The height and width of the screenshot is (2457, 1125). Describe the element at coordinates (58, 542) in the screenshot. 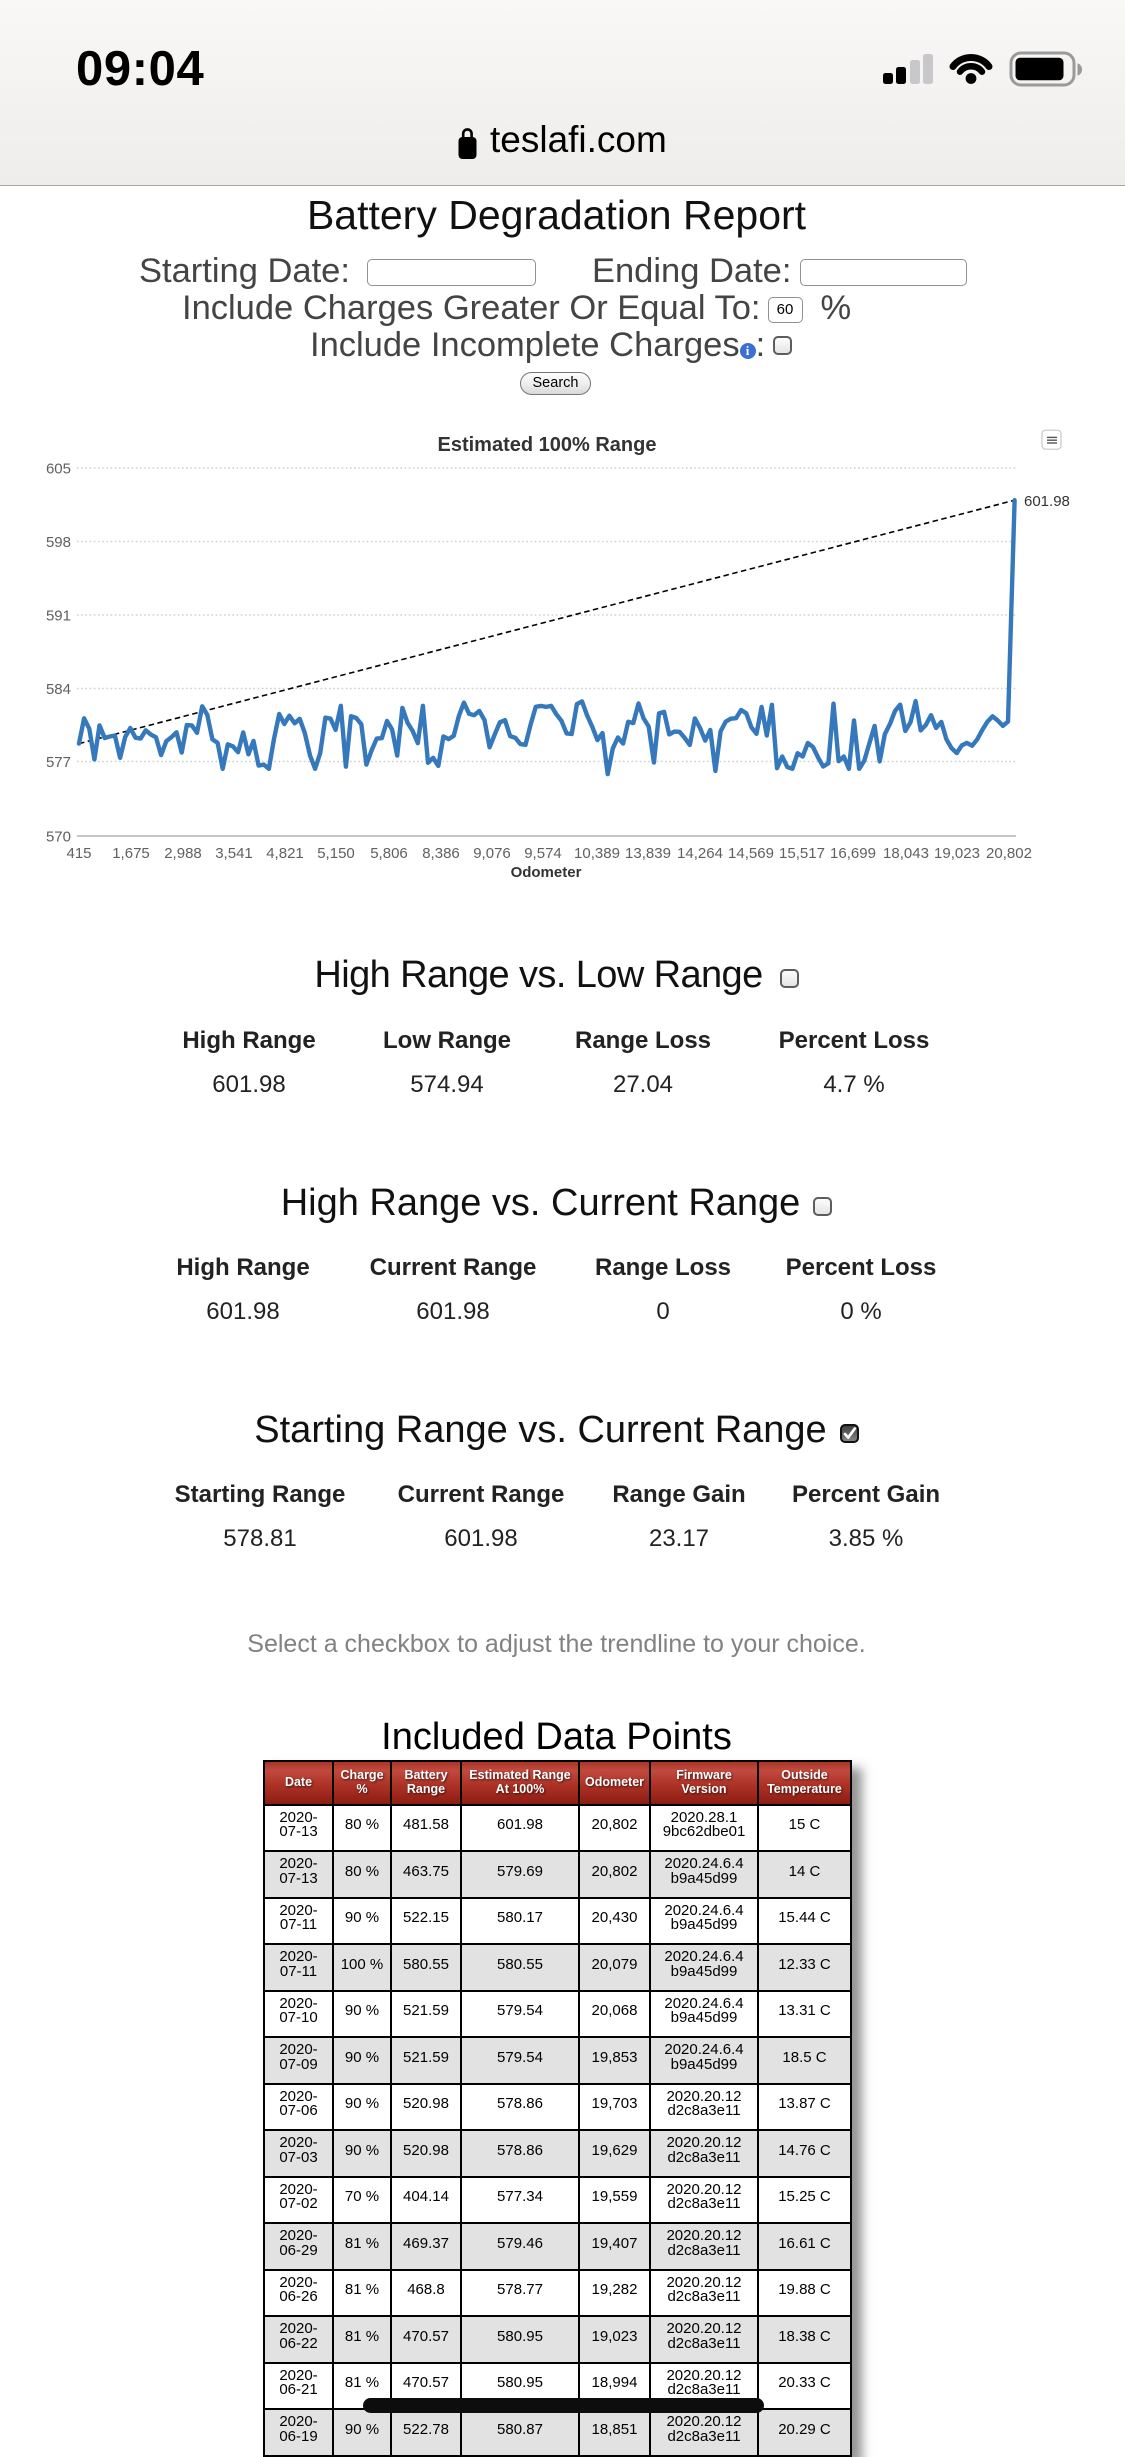

I see `svg-text: 598` at that location.